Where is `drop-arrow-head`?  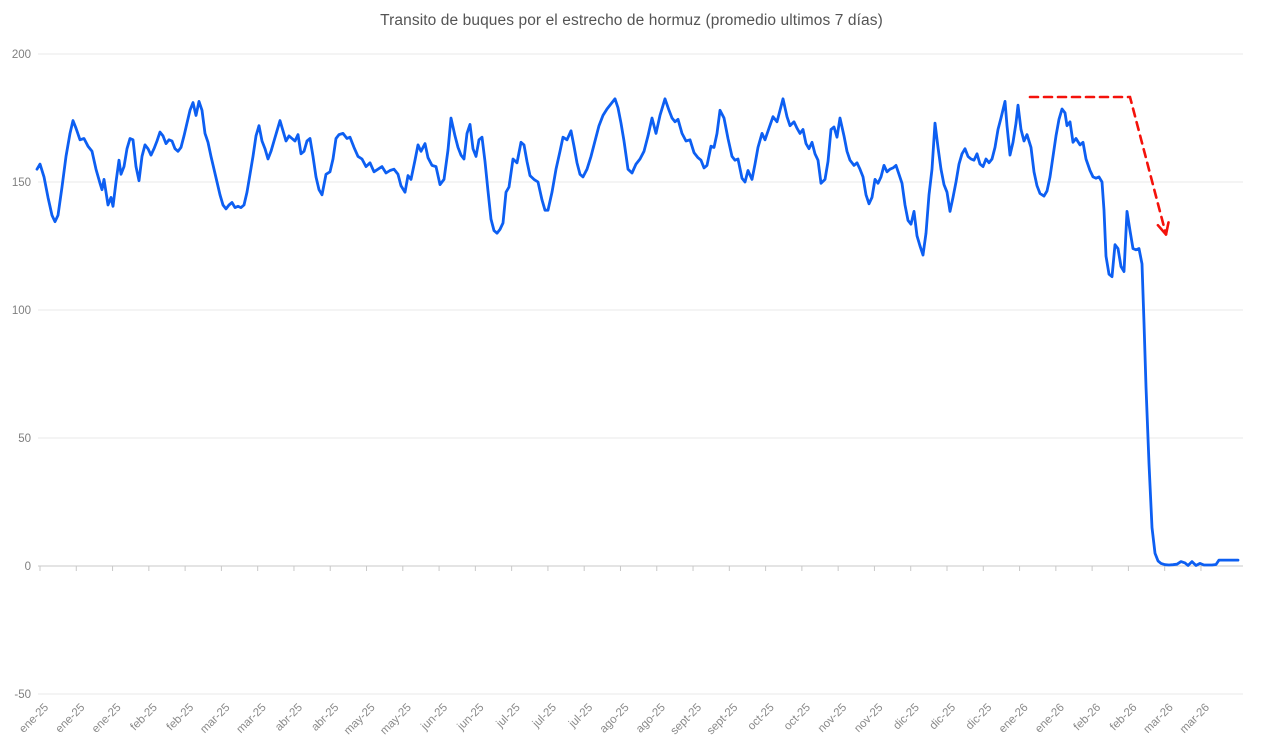
drop-arrow-head is located at coordinates (1163, 228).